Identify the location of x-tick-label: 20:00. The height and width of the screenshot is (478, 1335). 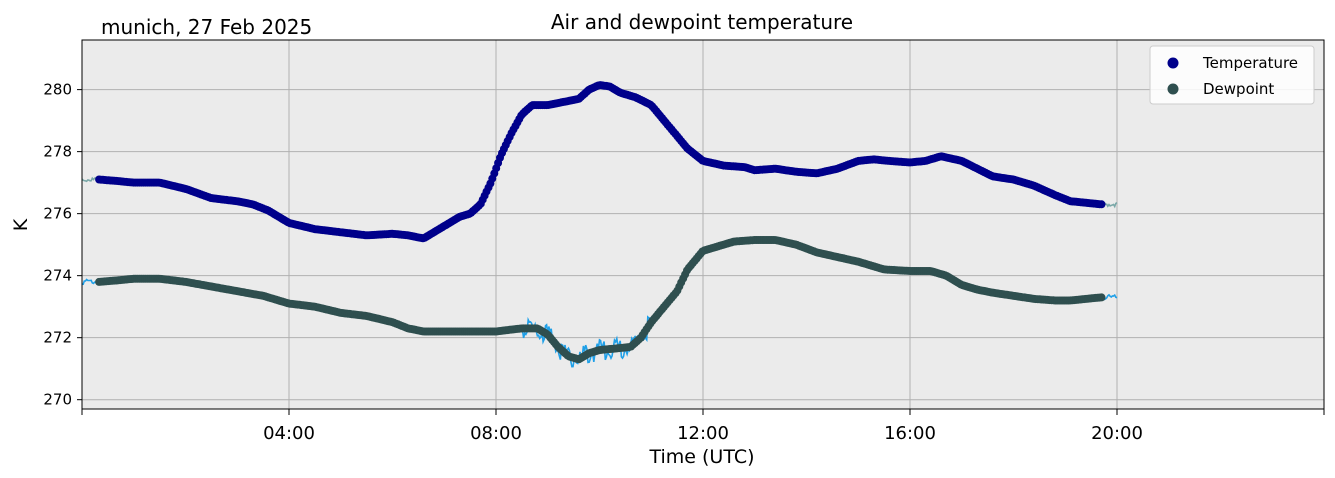
(1117, 433).